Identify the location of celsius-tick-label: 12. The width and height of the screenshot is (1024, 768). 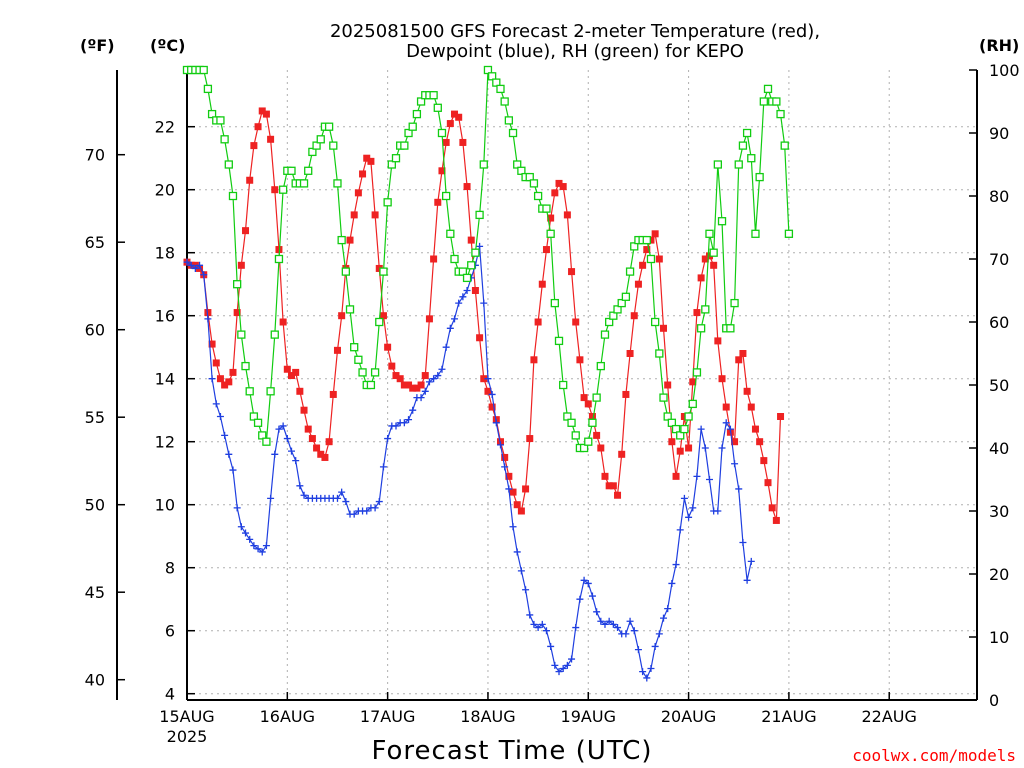
(165, 442).